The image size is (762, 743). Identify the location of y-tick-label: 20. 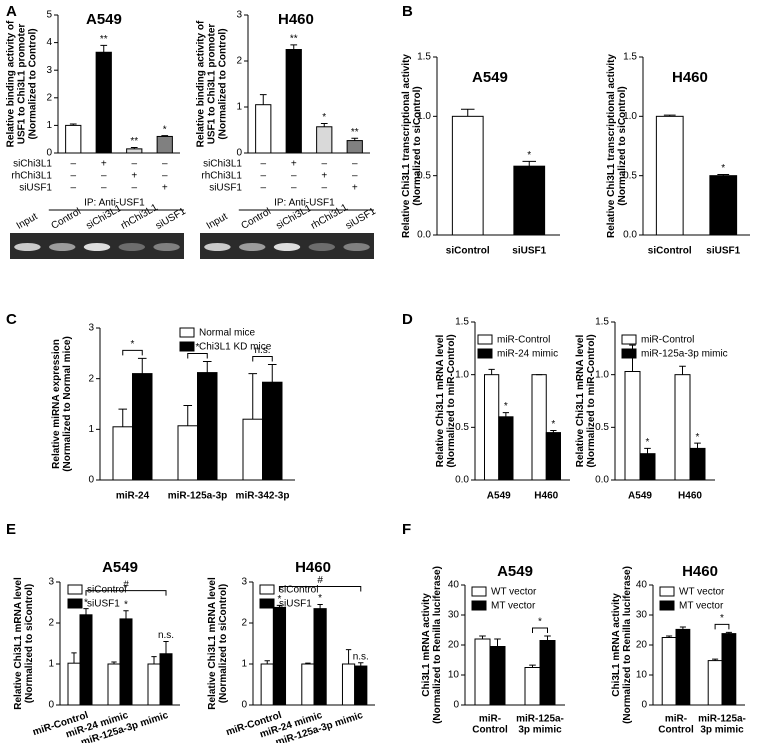
(454, 645).